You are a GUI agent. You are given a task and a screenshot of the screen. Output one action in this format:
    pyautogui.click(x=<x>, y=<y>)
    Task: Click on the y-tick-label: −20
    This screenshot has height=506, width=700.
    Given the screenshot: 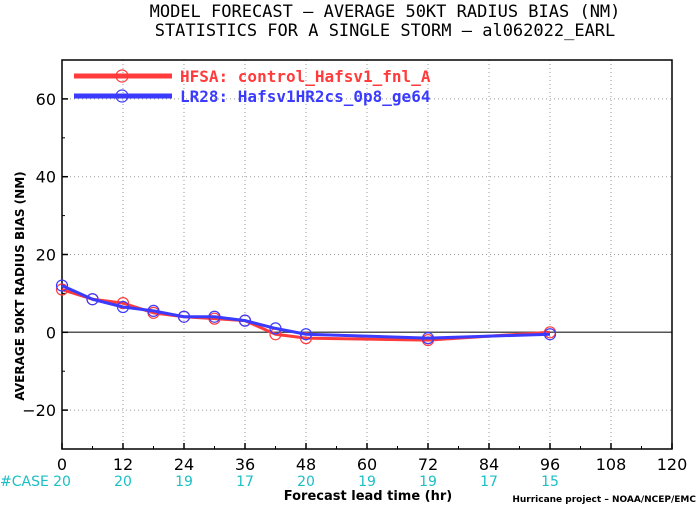 What is the action you would take?
    pyautogui.click(x=39, y=410)
    